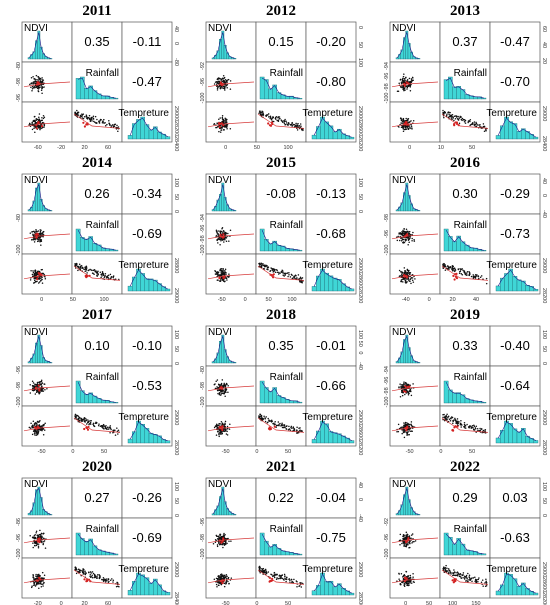 The width and height of the screenshot is (550, 605). I want to click on smooth-line, so click(281, 273).